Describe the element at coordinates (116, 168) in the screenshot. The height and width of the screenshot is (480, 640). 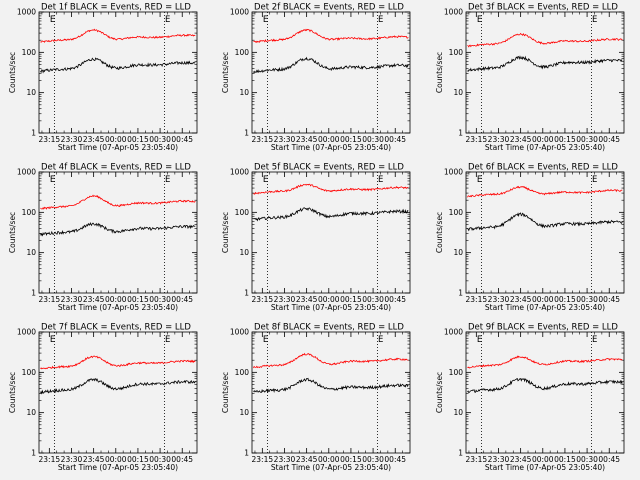
I see `panel-title: Det 4f BLACK = Events, RED = LLD` at that location.